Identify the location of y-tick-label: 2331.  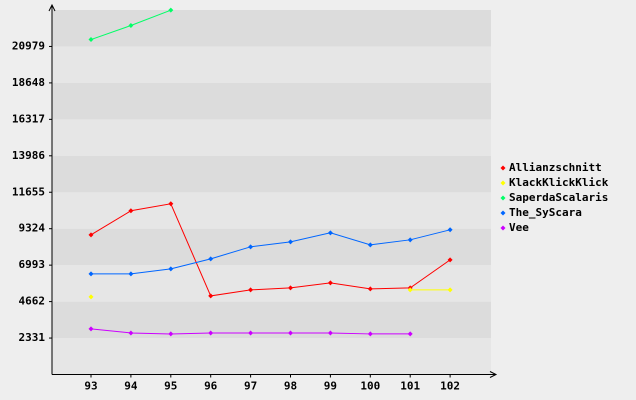
(32, 337).